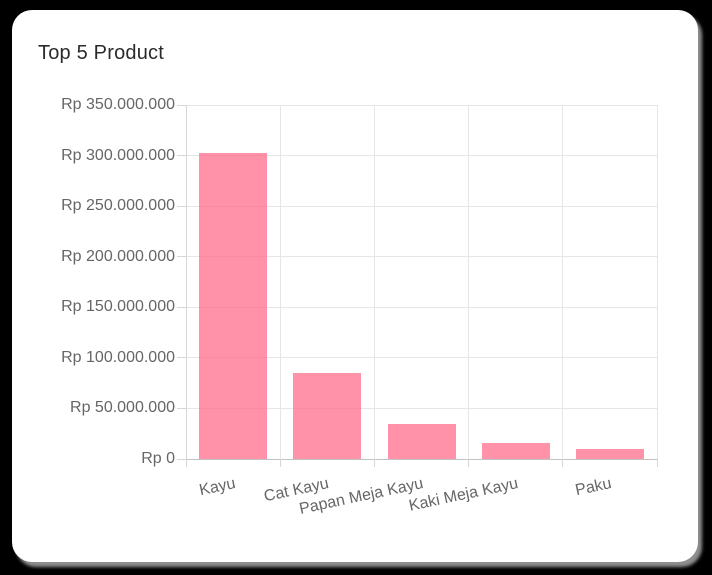 The height and width of the screenshot is (575, 712). What do you see at coordinates (463, 495) in the screenshot?
I see `x-tick-label: Kaki Meja Kayu` at bounding box center [463, 495].